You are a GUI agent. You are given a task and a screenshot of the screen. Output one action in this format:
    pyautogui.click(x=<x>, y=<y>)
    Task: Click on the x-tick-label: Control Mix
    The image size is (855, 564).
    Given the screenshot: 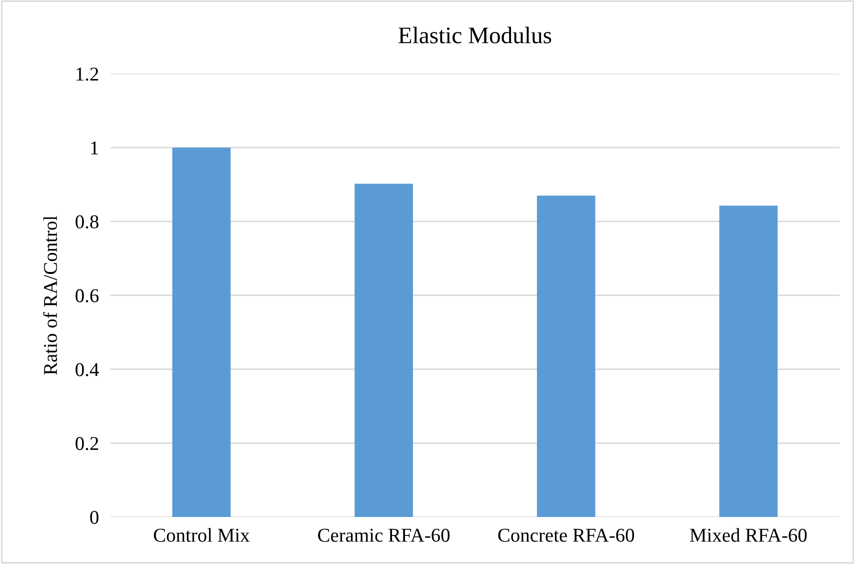 What is the action you would take?
    pyautogui.click(x=202, y=535)
    